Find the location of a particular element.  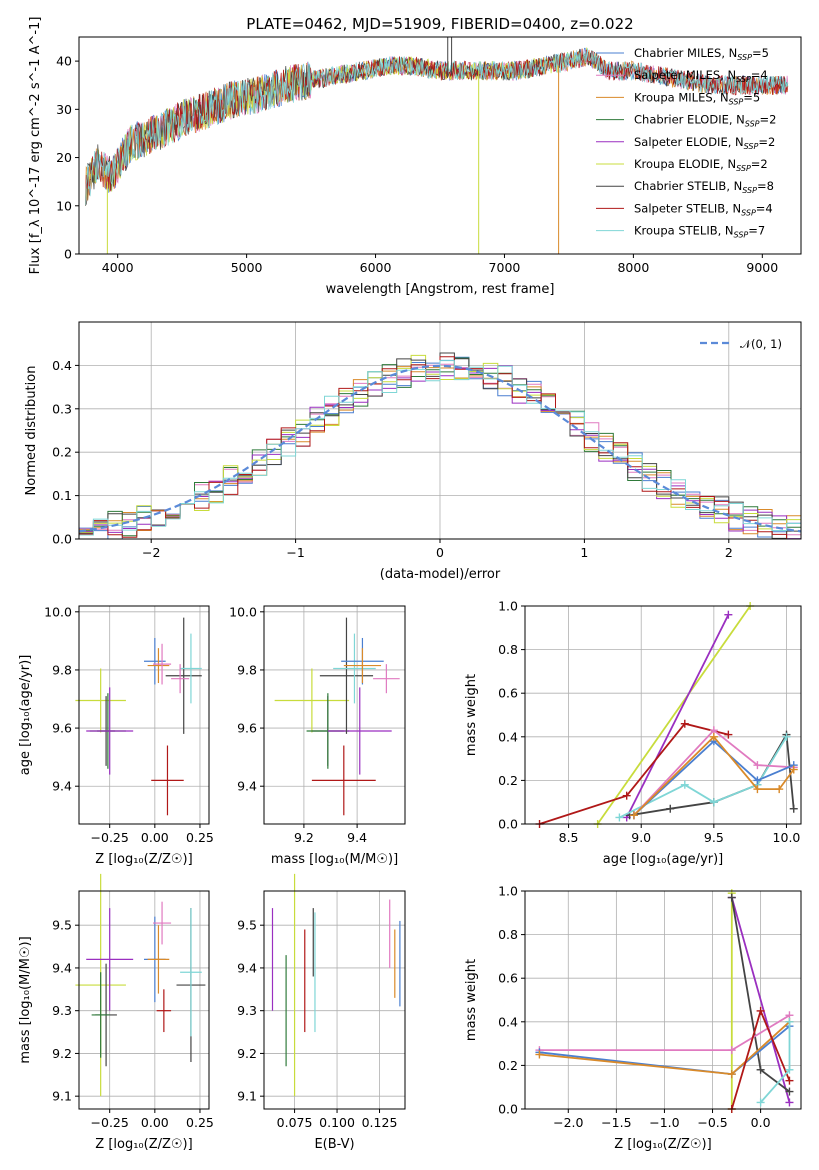

x-tick-label: −2.0 is located at coordinates (568, 1122).